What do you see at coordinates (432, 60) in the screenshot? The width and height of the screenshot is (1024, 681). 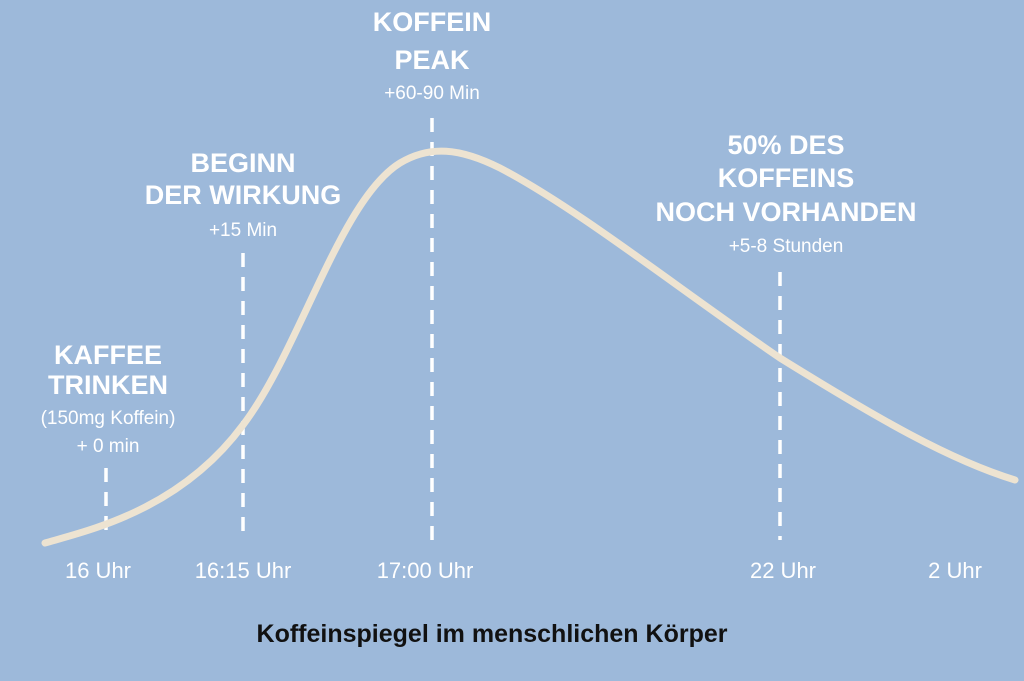 I see `annotation-heading: PEAK` at bounding box center [432, 60].